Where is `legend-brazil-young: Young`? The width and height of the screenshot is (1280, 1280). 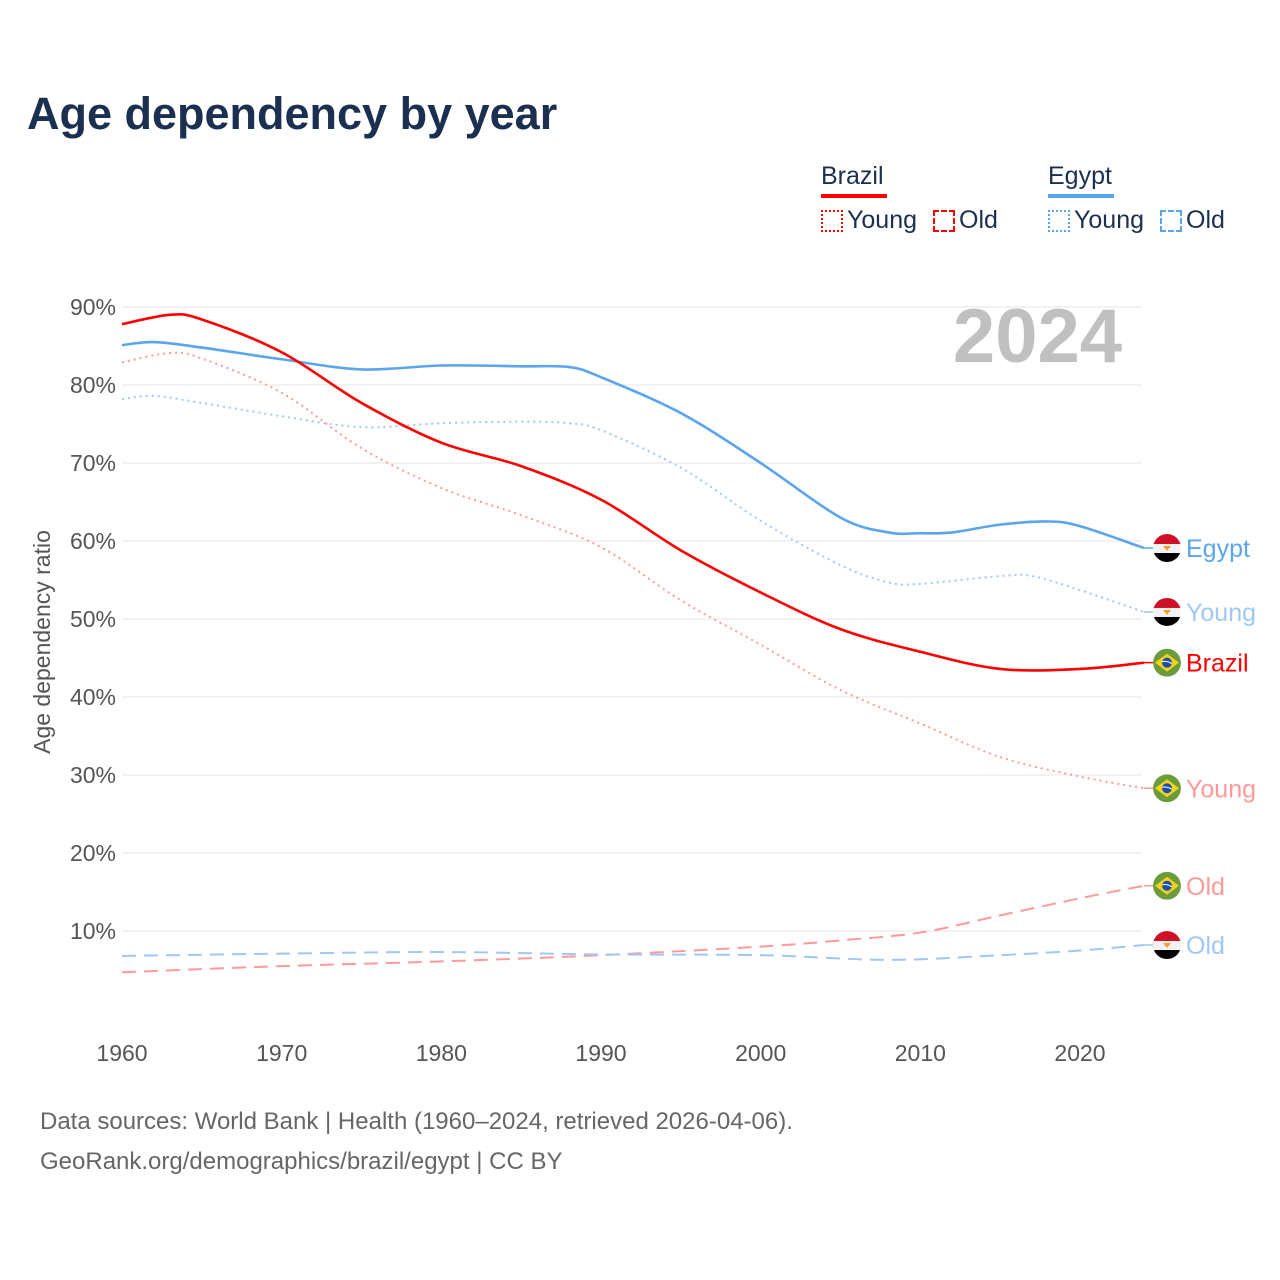 legend-brazil-young: Young is located at coordinates (869, 220).